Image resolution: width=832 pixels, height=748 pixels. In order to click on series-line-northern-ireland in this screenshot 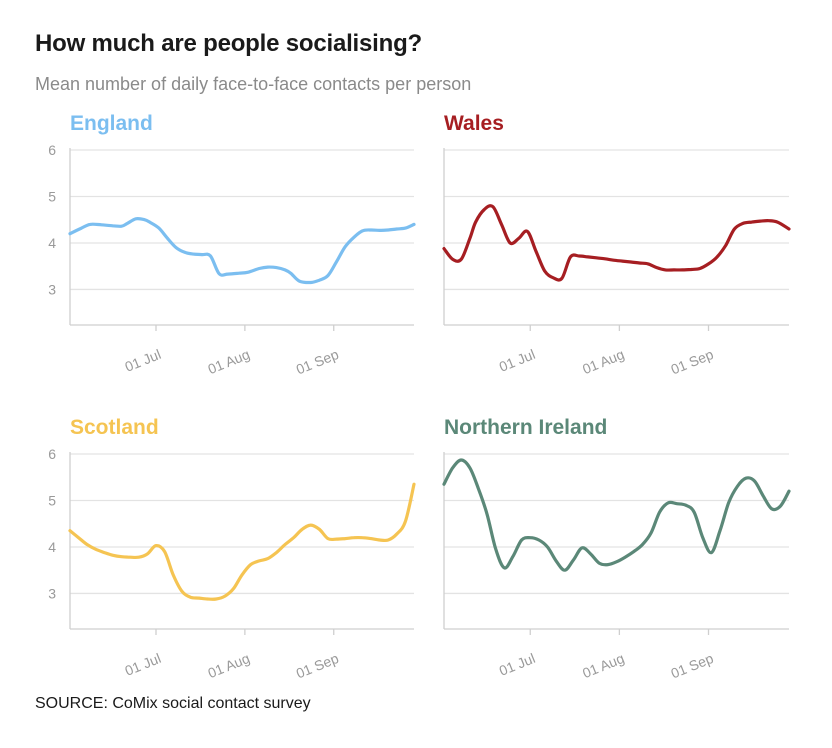, I will do `click(616, 515)`.